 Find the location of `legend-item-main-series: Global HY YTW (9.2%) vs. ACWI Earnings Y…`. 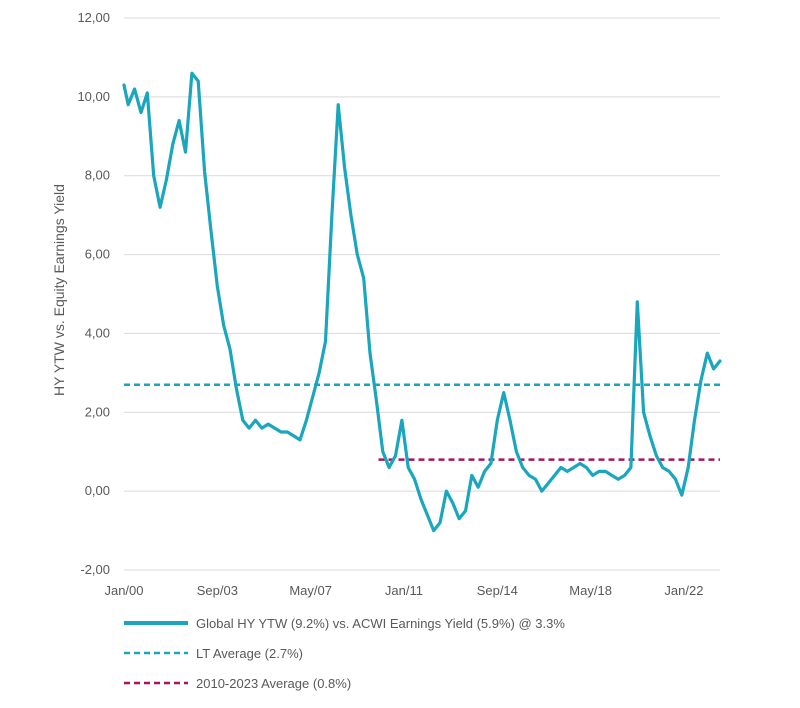

legend-item-main-series: Global HY YTW (9.2%) vs. ACWI Earnings Y… is located at coordinates (344, 623).